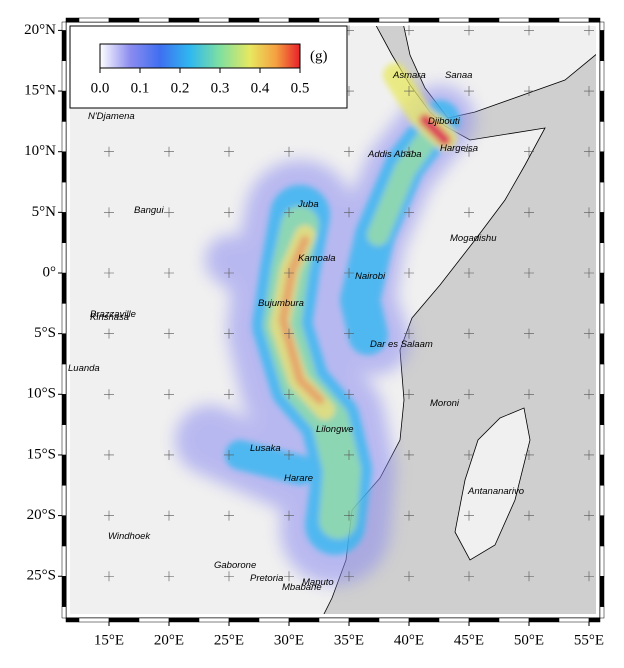 This screenshot has width=624, height=668. Describe the element at coordinates (529, 640) in the screenshot. I see `lon-tick-label: 50°E` at that location.